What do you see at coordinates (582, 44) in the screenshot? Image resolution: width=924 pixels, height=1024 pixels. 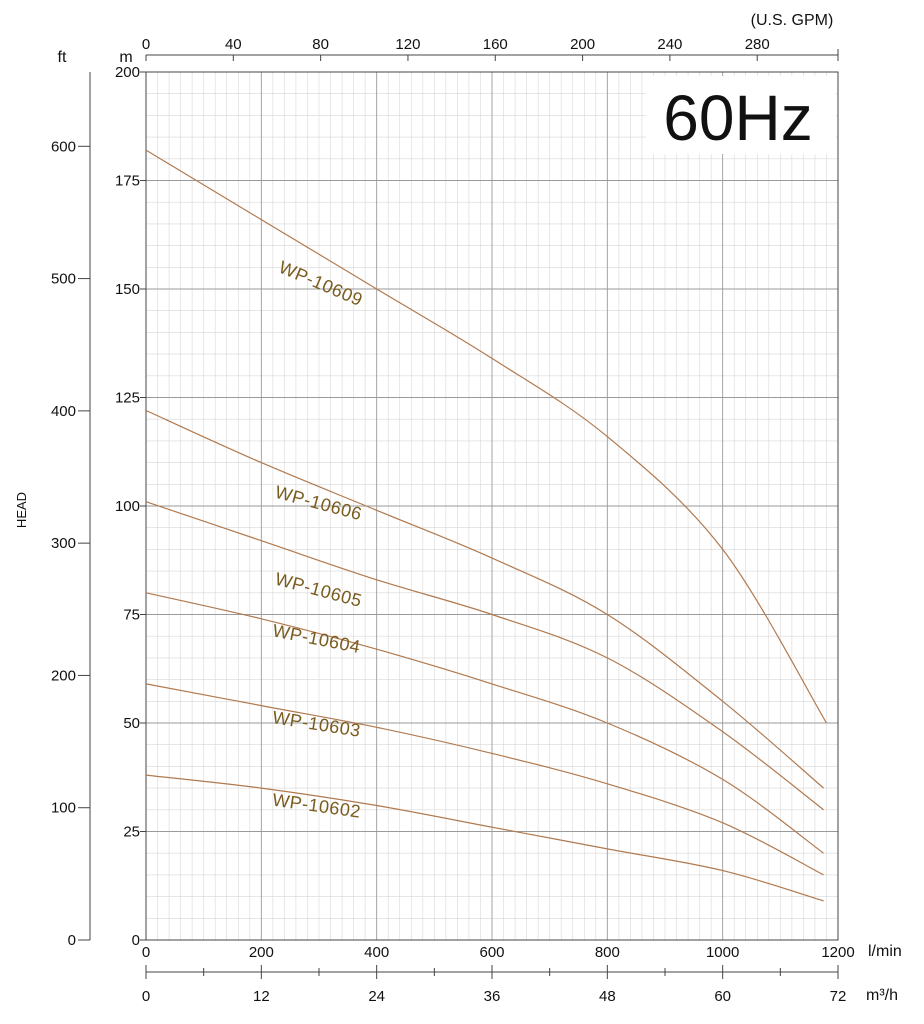 I see `x-gpm-tick-label: 200` at bounding box center [582, 44].